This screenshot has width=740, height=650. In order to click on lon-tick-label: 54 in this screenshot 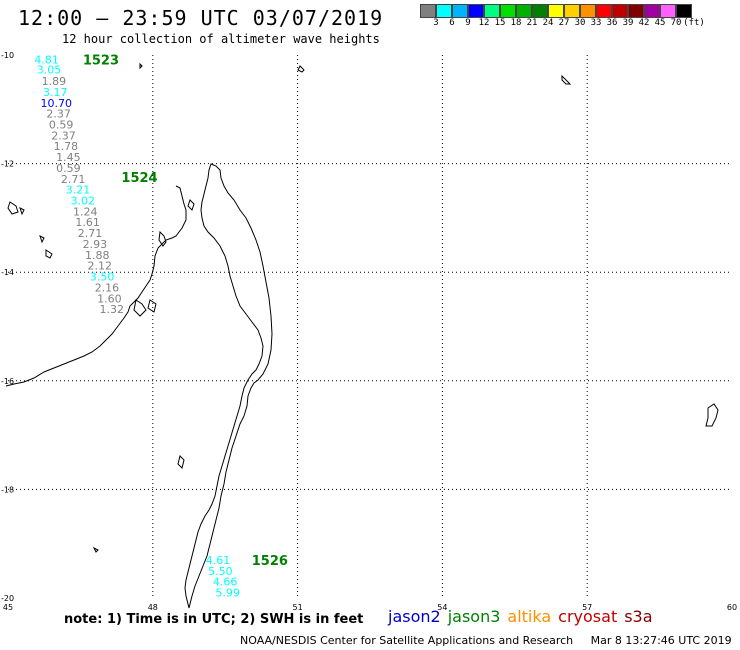, I will do `click(442, 607)`.